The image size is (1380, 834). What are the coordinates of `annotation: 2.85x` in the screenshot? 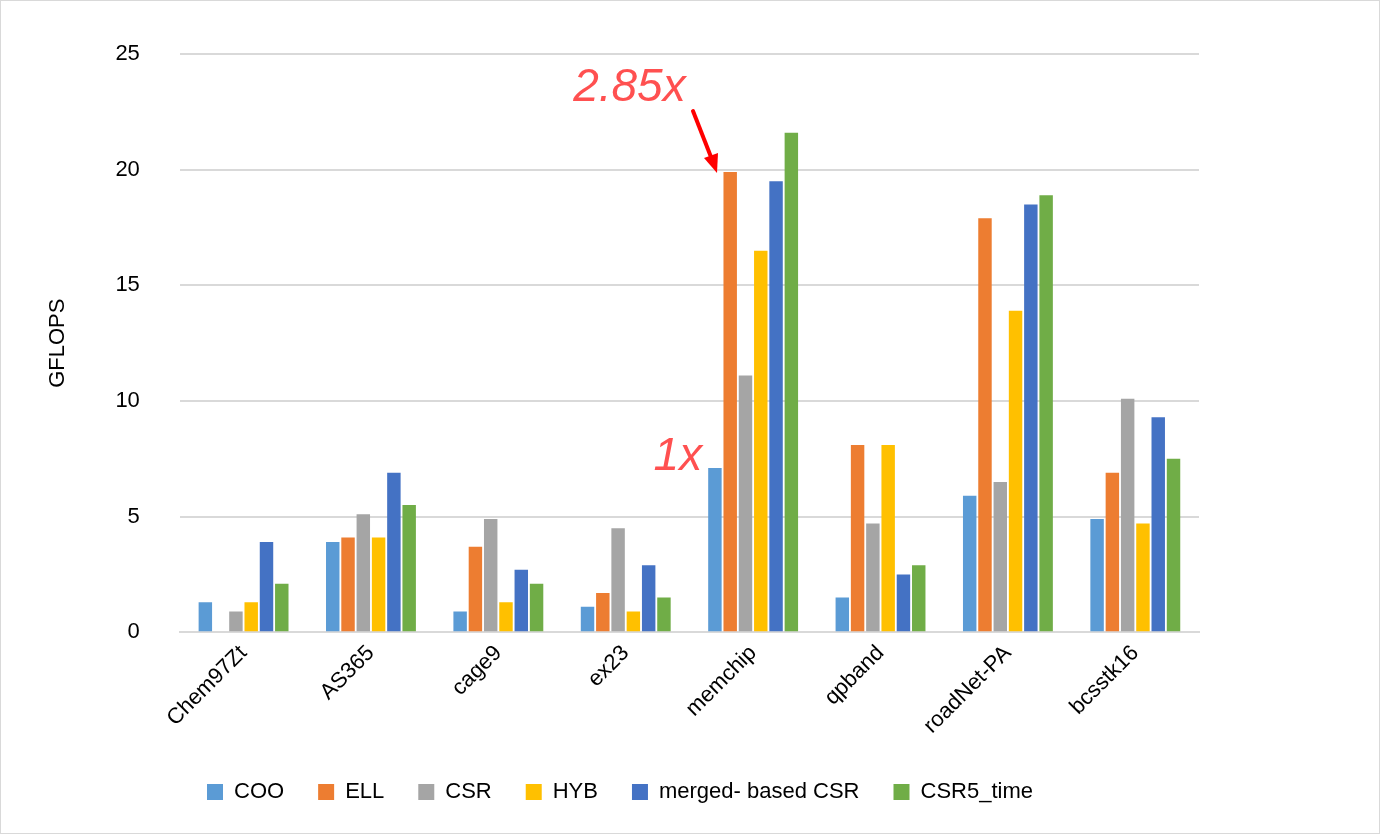 It's located at (630, 85).